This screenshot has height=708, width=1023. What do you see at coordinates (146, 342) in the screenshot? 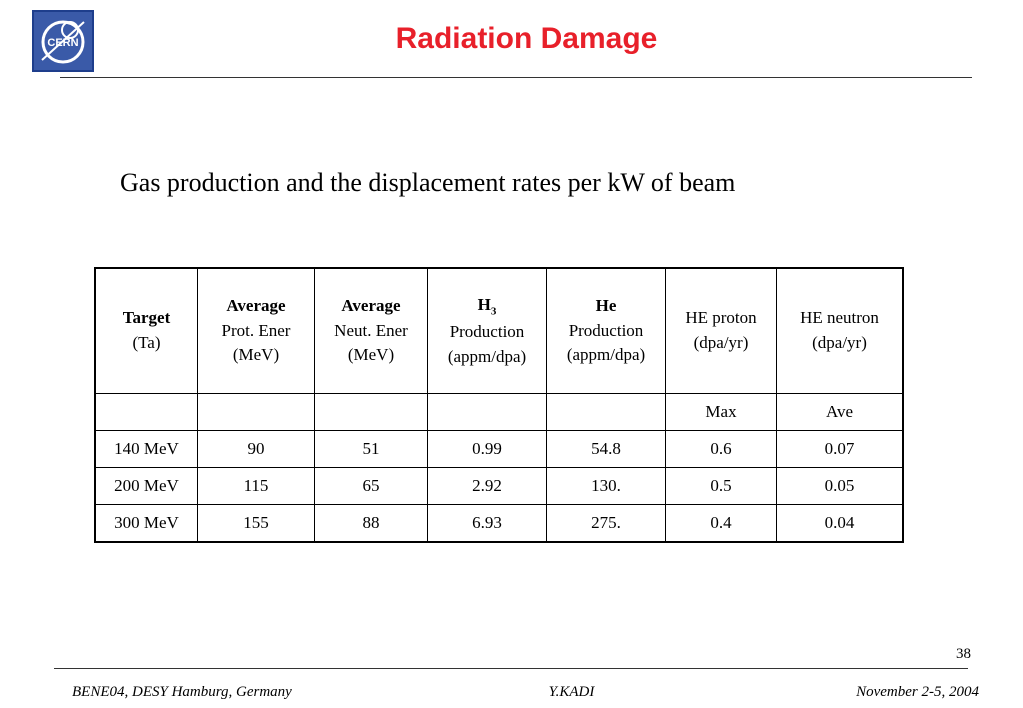
I see `header-line: (Ta)` at bounding box center [146, 342].